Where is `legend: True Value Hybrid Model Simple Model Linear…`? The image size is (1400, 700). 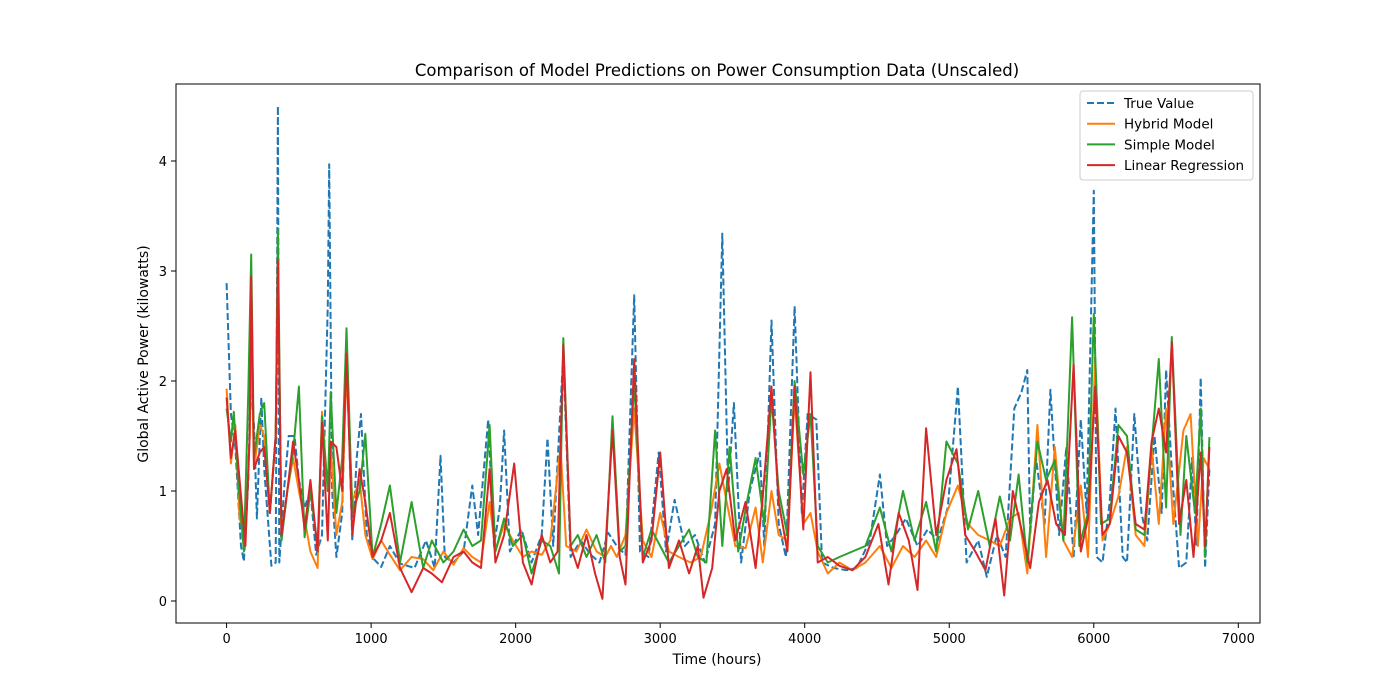 legend: True Value Hybrid Model Simple Model Linear… is located at coordinates (1166, 135).